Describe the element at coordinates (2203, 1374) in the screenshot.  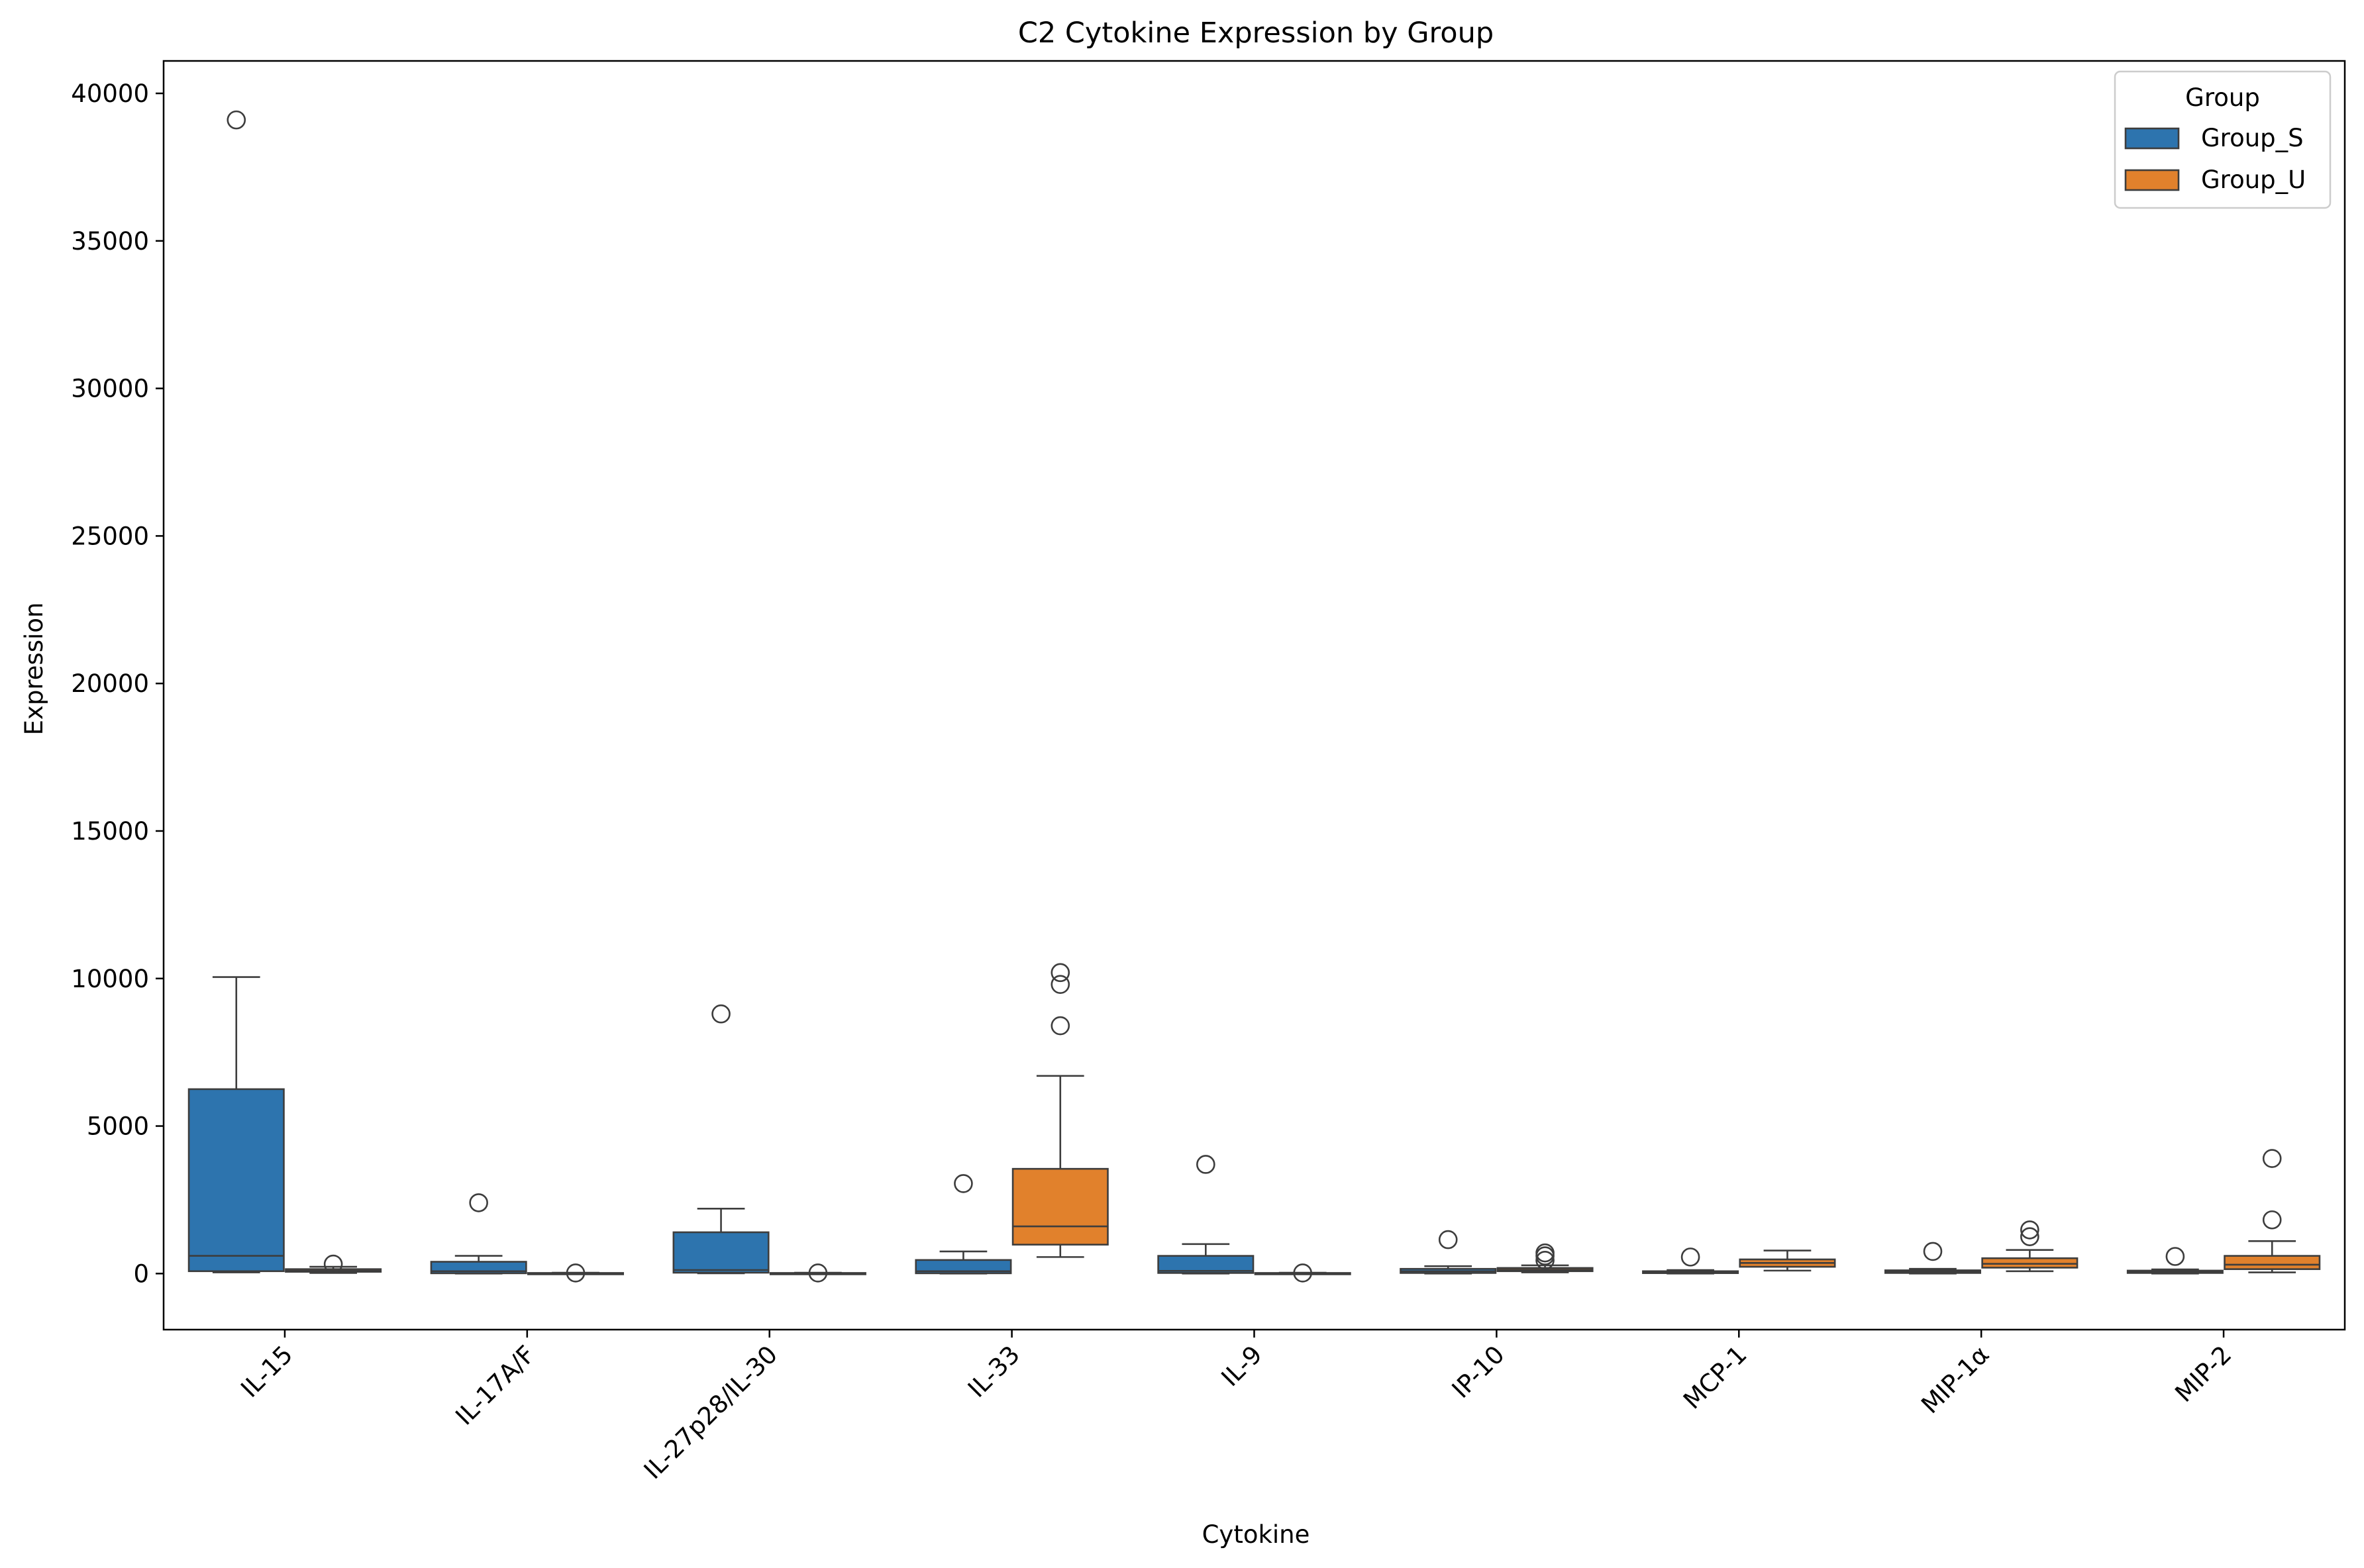
I see `x-tick-label: MIP-2` at that location.